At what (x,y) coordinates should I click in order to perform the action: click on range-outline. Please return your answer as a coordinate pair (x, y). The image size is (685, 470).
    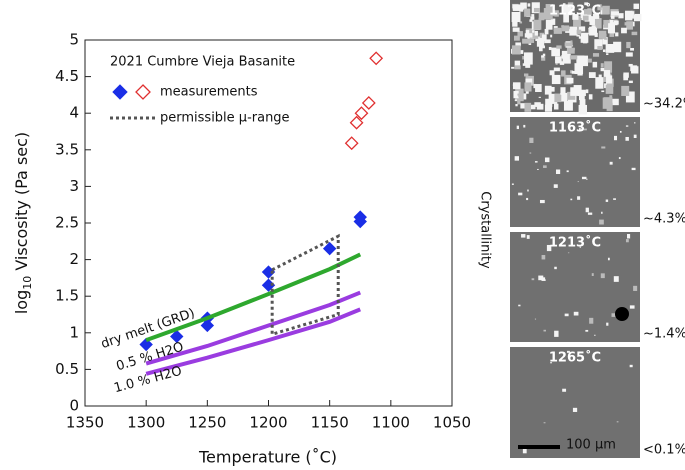
    Looking at the image, I should click on (305, 285).